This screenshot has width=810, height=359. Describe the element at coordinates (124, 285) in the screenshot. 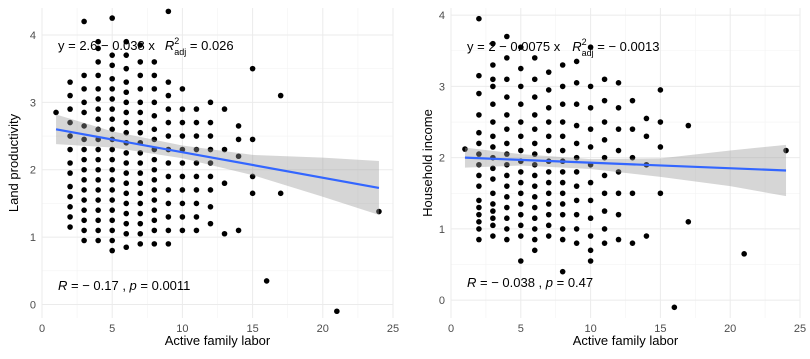

I see `correlation-annotation: R = − 0.17 , p = 0.0011` at that location.